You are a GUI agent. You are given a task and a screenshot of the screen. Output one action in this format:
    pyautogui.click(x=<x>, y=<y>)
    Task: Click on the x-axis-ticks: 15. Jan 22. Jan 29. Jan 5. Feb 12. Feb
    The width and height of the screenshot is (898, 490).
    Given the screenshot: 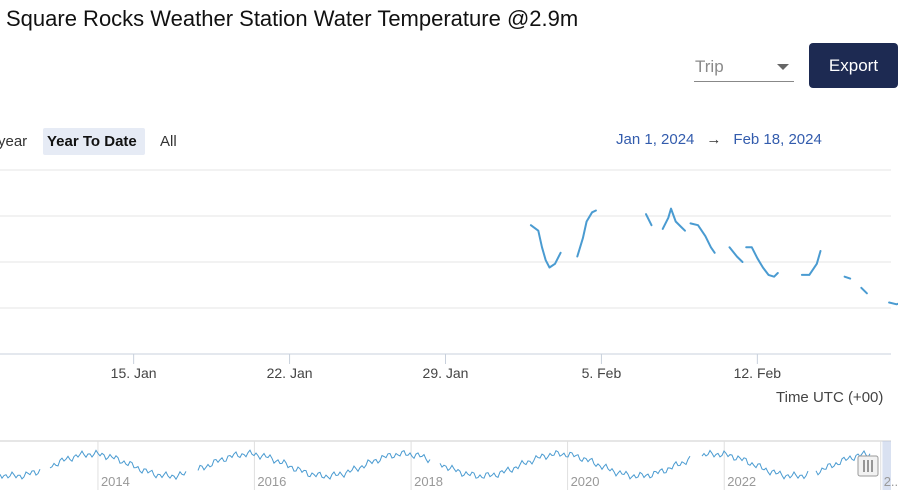 What is the action you would take?
    pyautogui.click(x=446, y=367)
    